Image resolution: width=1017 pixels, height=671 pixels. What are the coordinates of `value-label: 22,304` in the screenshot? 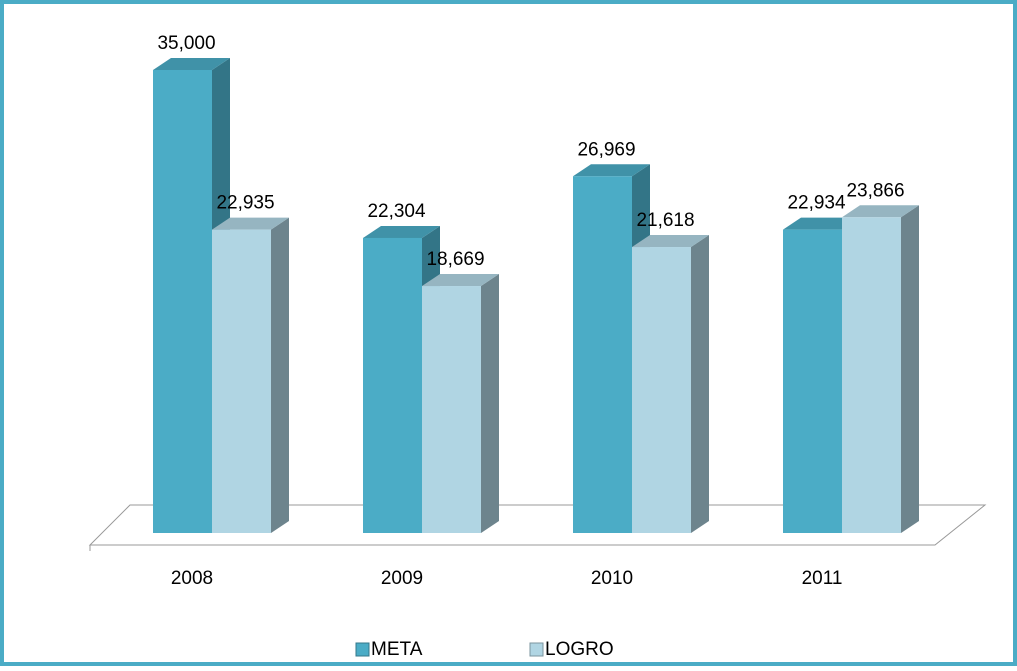 It's located at (396, 211).